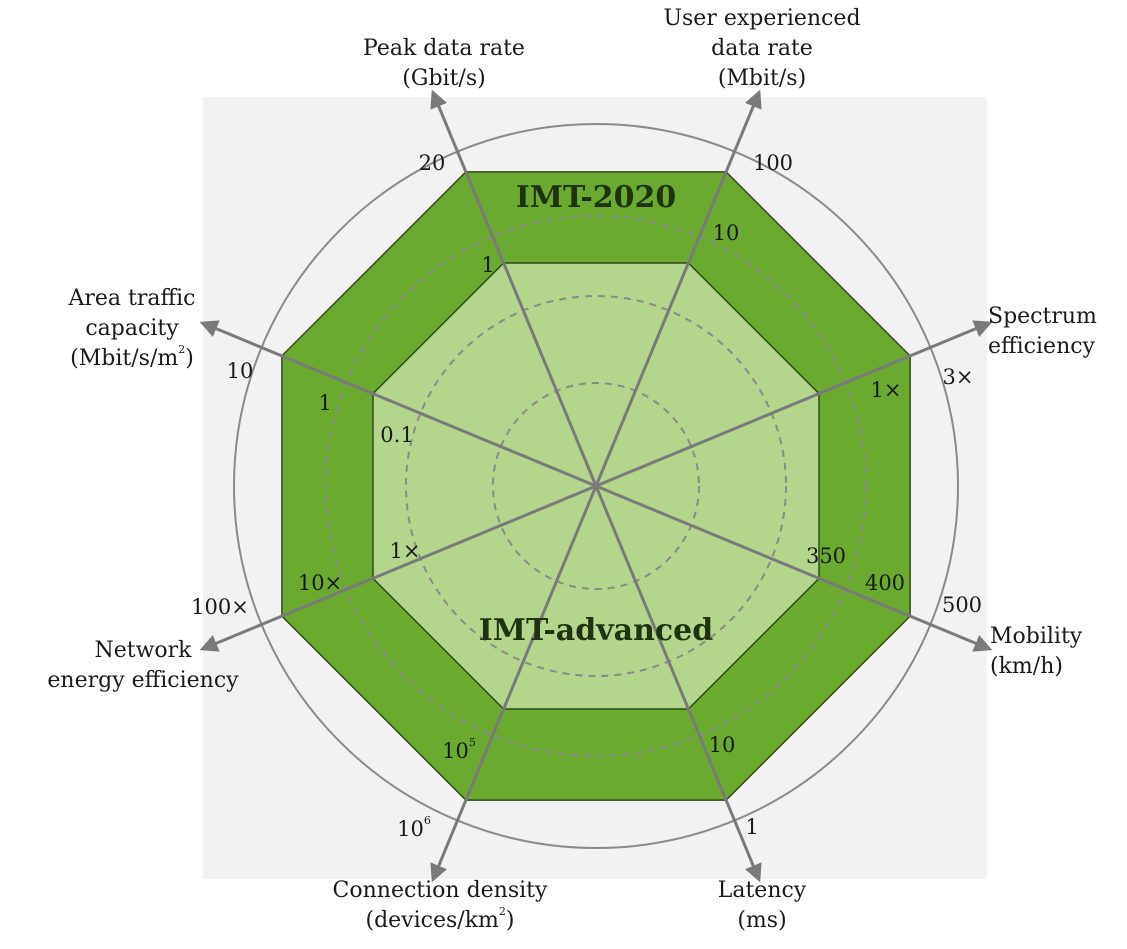 This screenshot has width=1127, height=949. I want to click on axis-line-connection, so click(514, 684).